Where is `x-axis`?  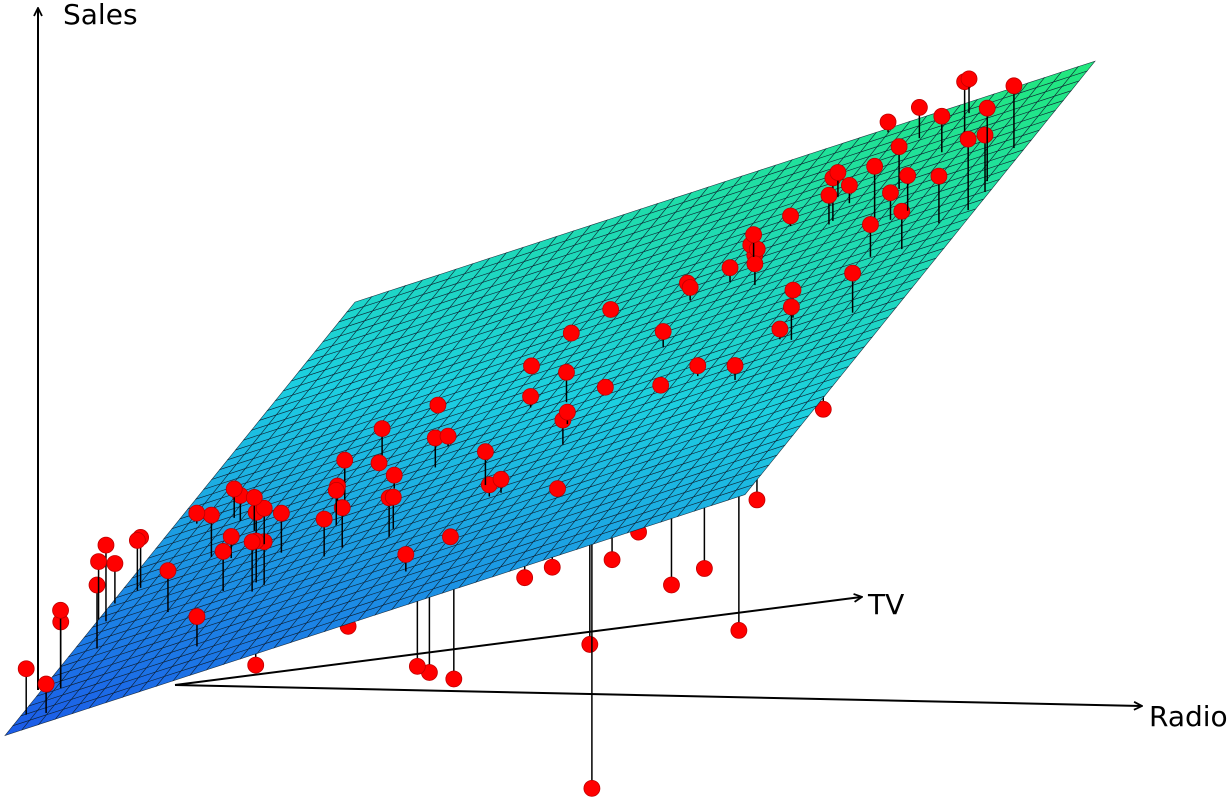 x-axis is located at coordinates (517, 641).